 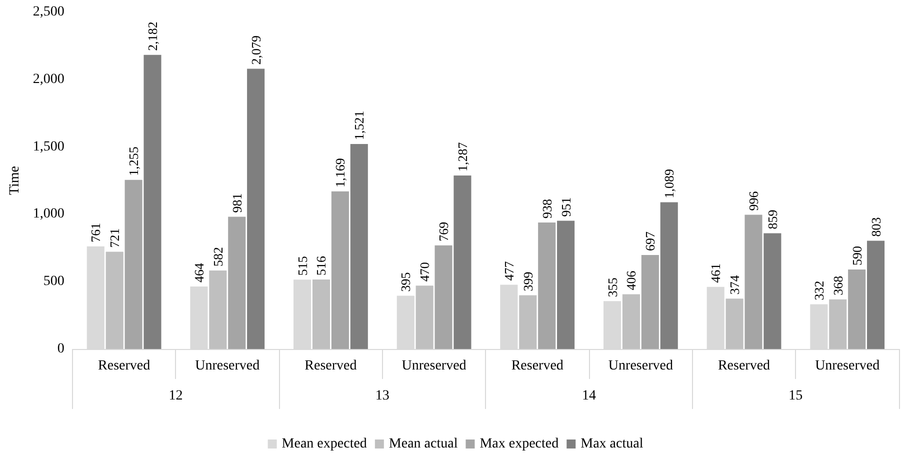 I want to click on data-label: 582, so click(x=218, y=257).